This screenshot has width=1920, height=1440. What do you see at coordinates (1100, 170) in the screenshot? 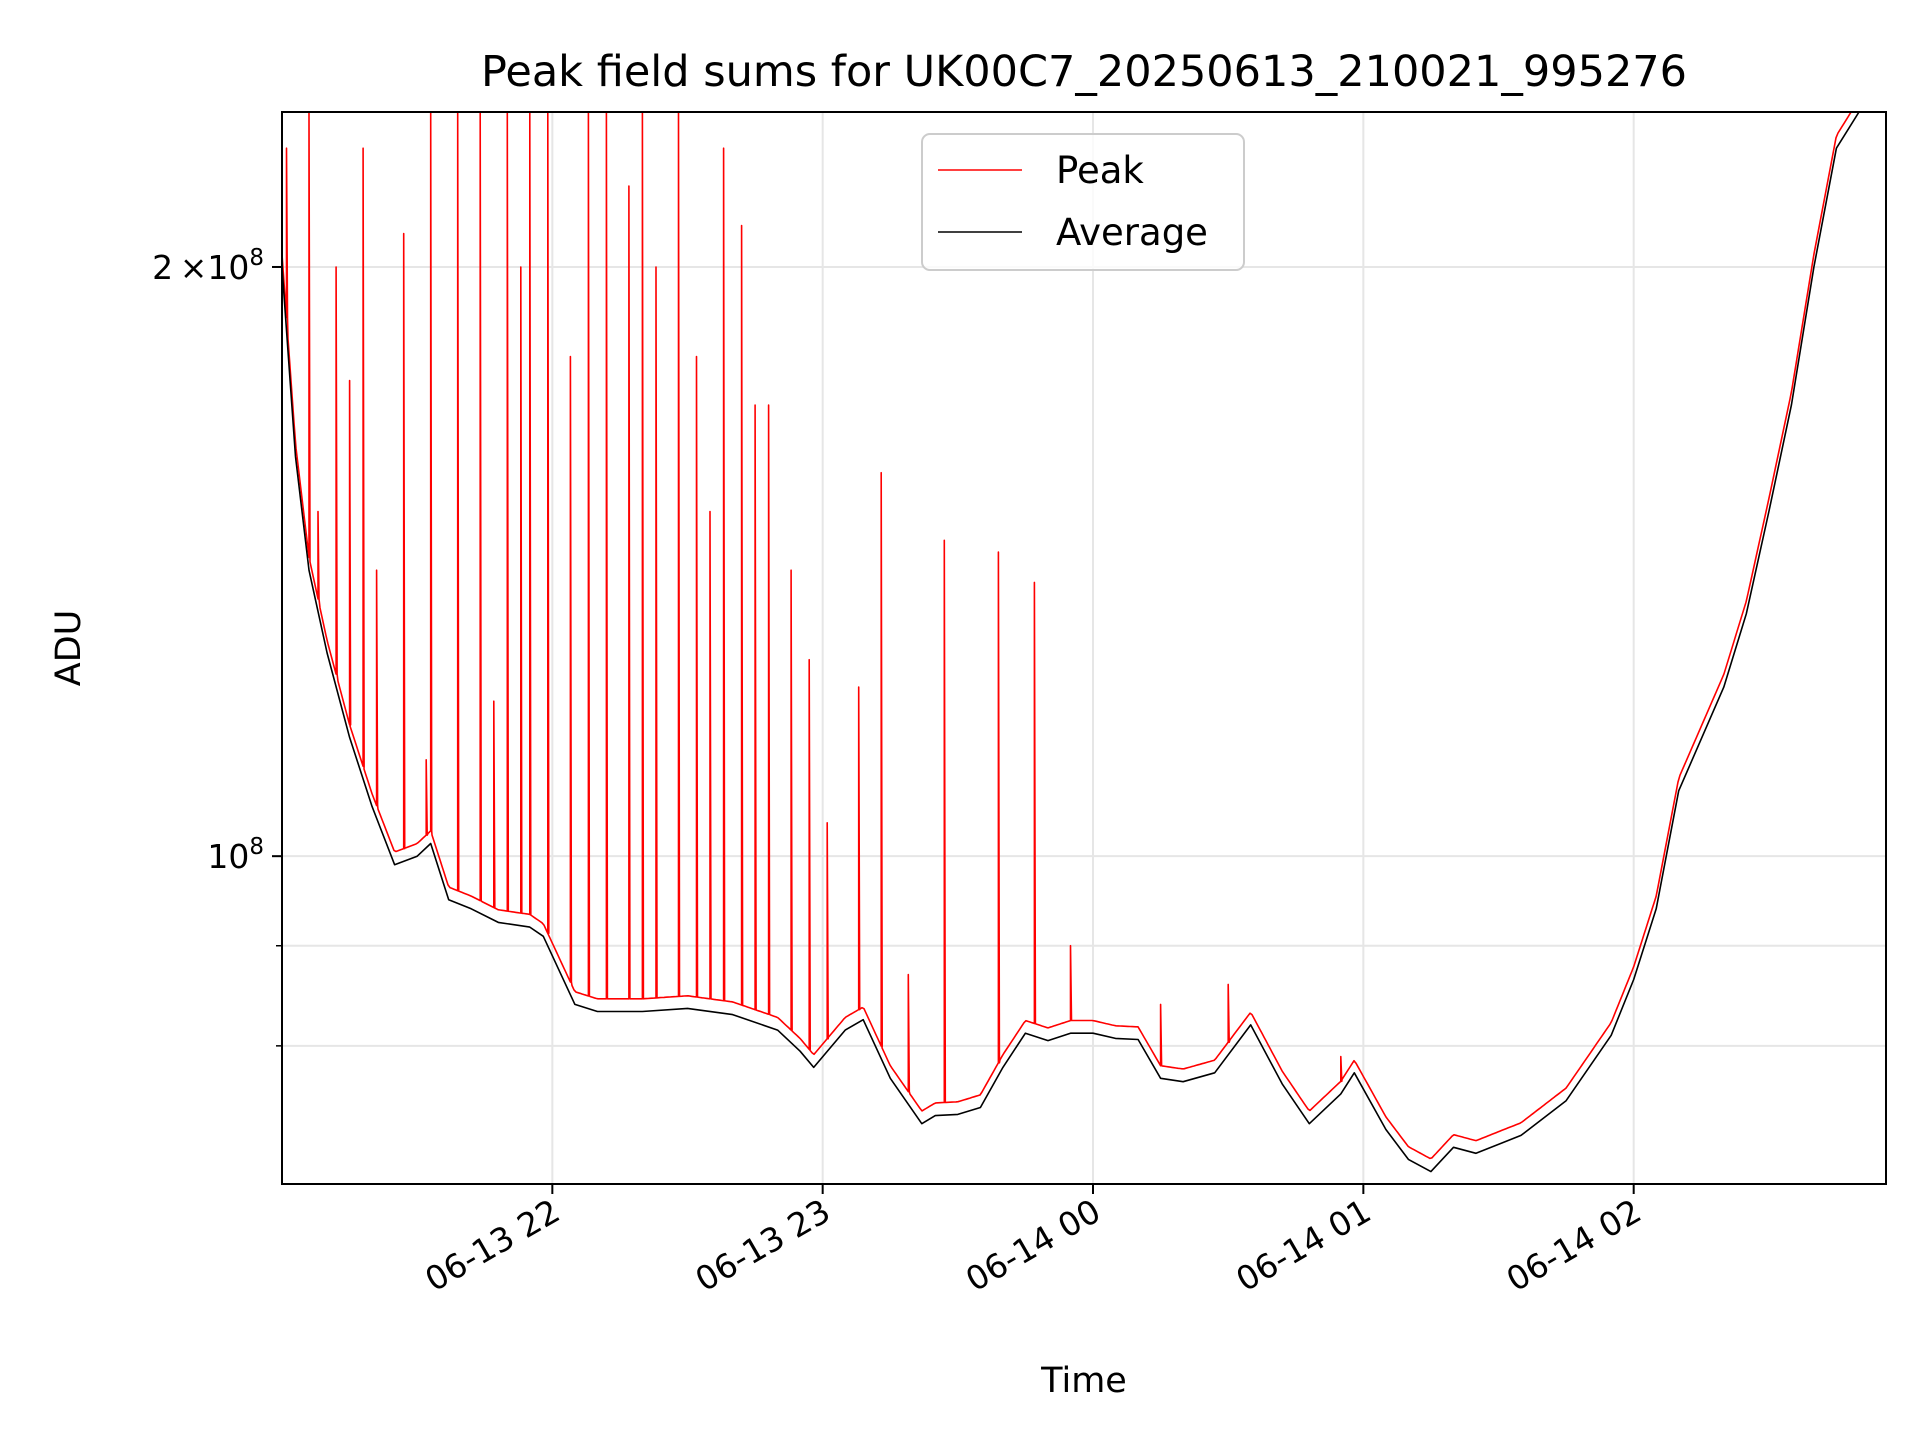
I see `legend-label-peak: Peak` at bounding box center [1100, 170].